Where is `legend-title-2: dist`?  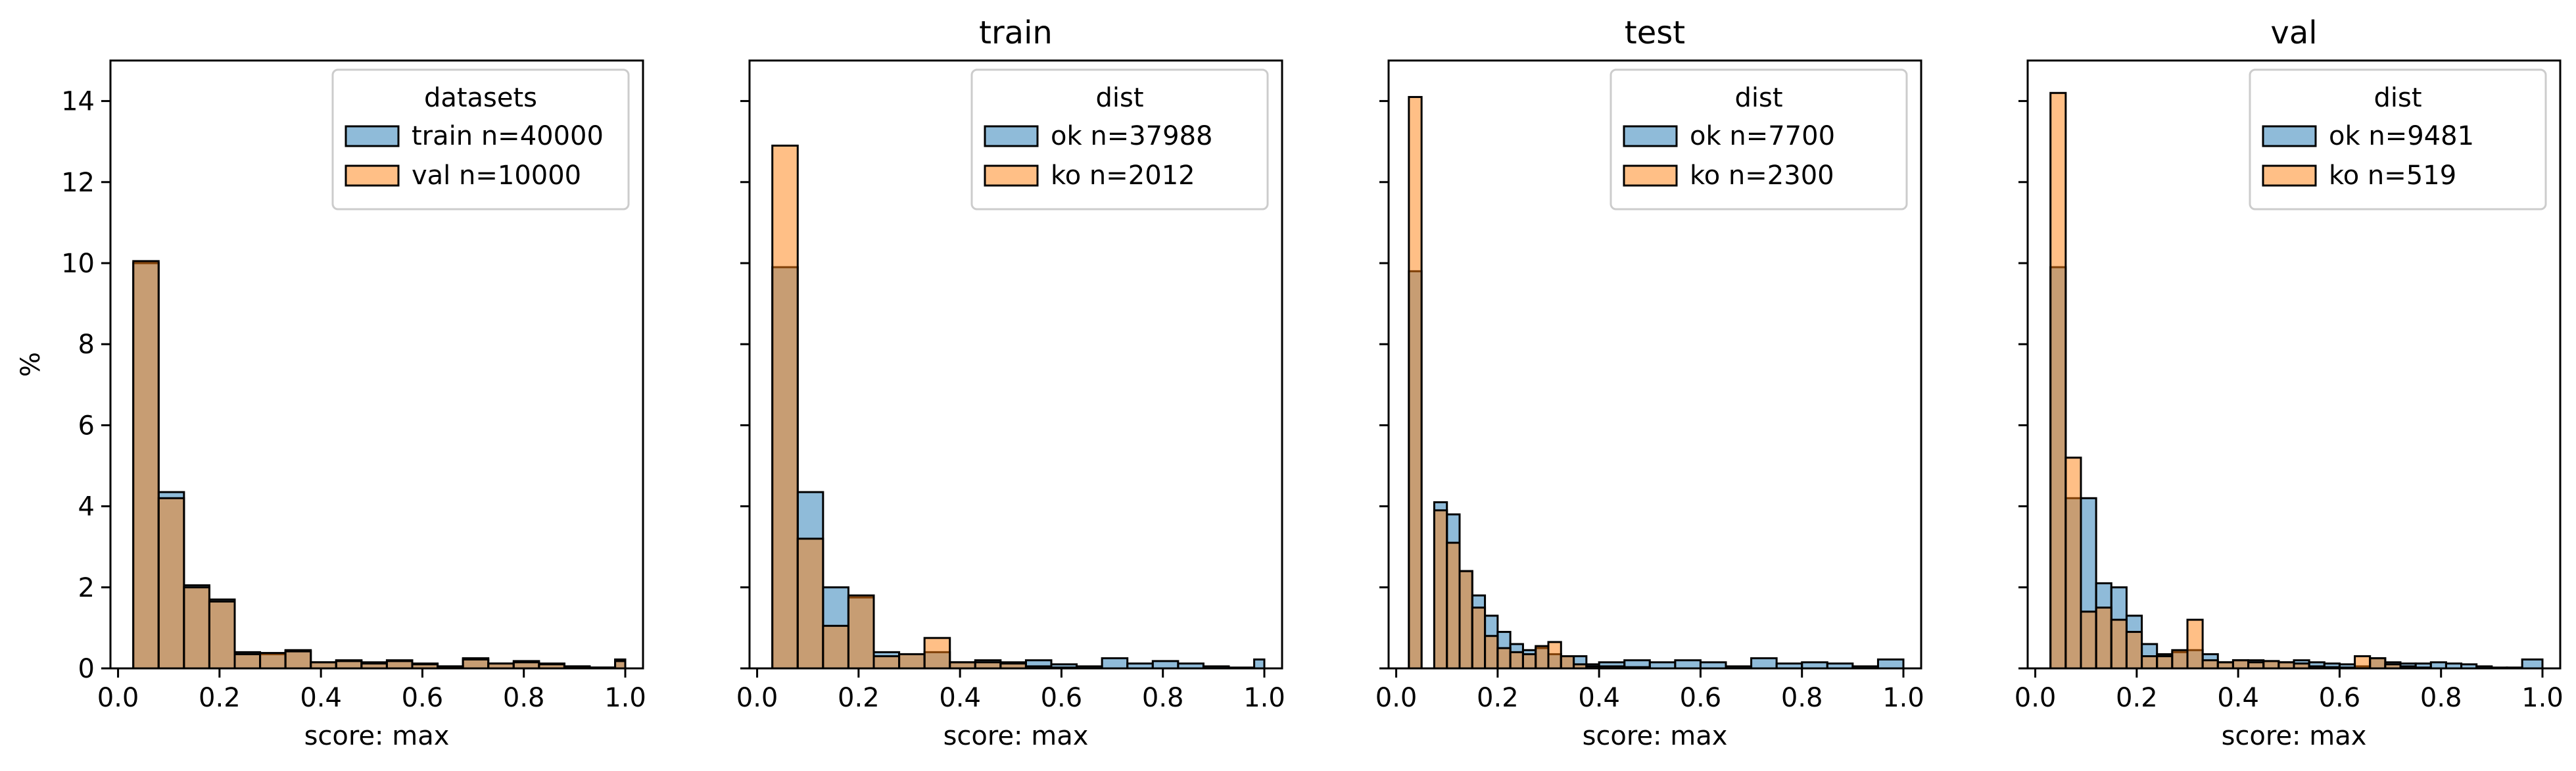 legend-title-2: dist is located at coordinates (1758, 98).